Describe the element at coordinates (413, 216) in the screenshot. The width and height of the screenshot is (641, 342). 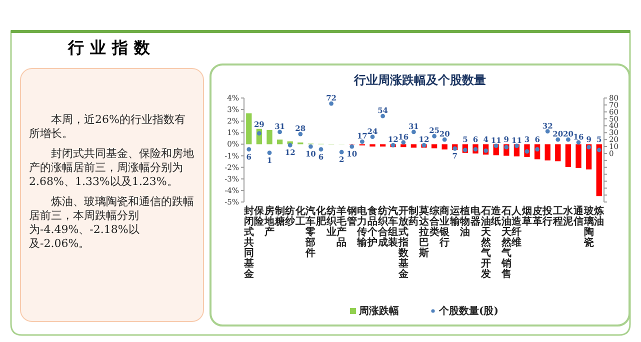
I see `x-tick-label: 制药` at that location.